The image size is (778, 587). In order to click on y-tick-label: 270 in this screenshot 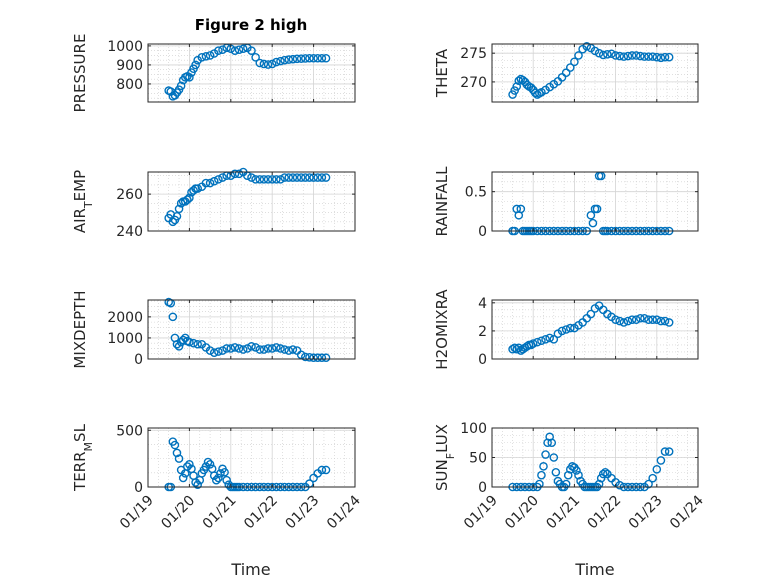, I will do `click(473, 83)`.